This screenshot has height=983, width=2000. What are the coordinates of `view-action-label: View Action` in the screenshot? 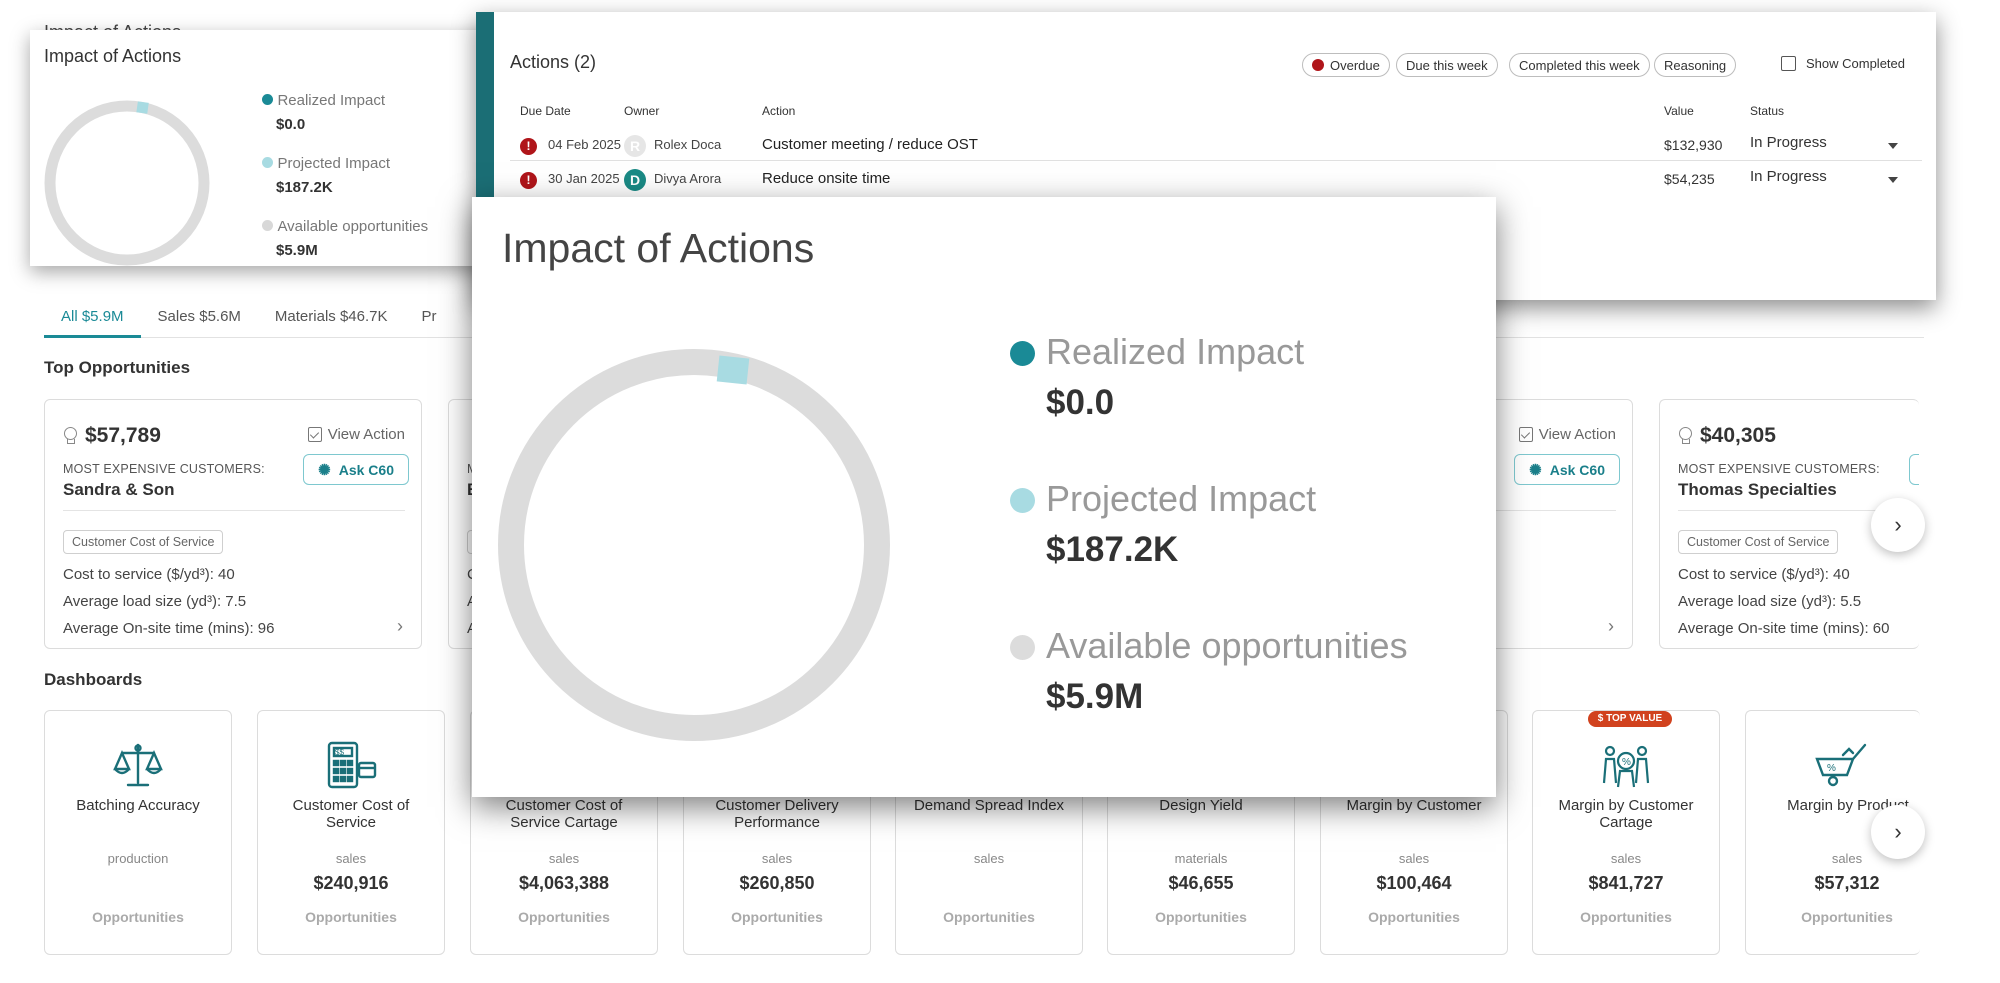 It's located at (1577, 434).